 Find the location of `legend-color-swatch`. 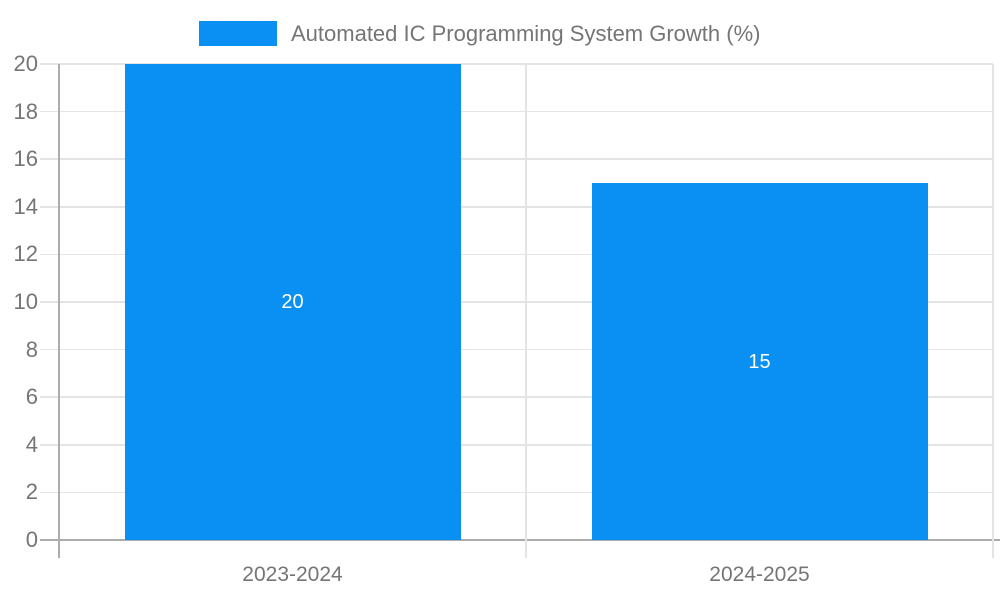

legend-color-swatch is located at coordinates (238, 33).